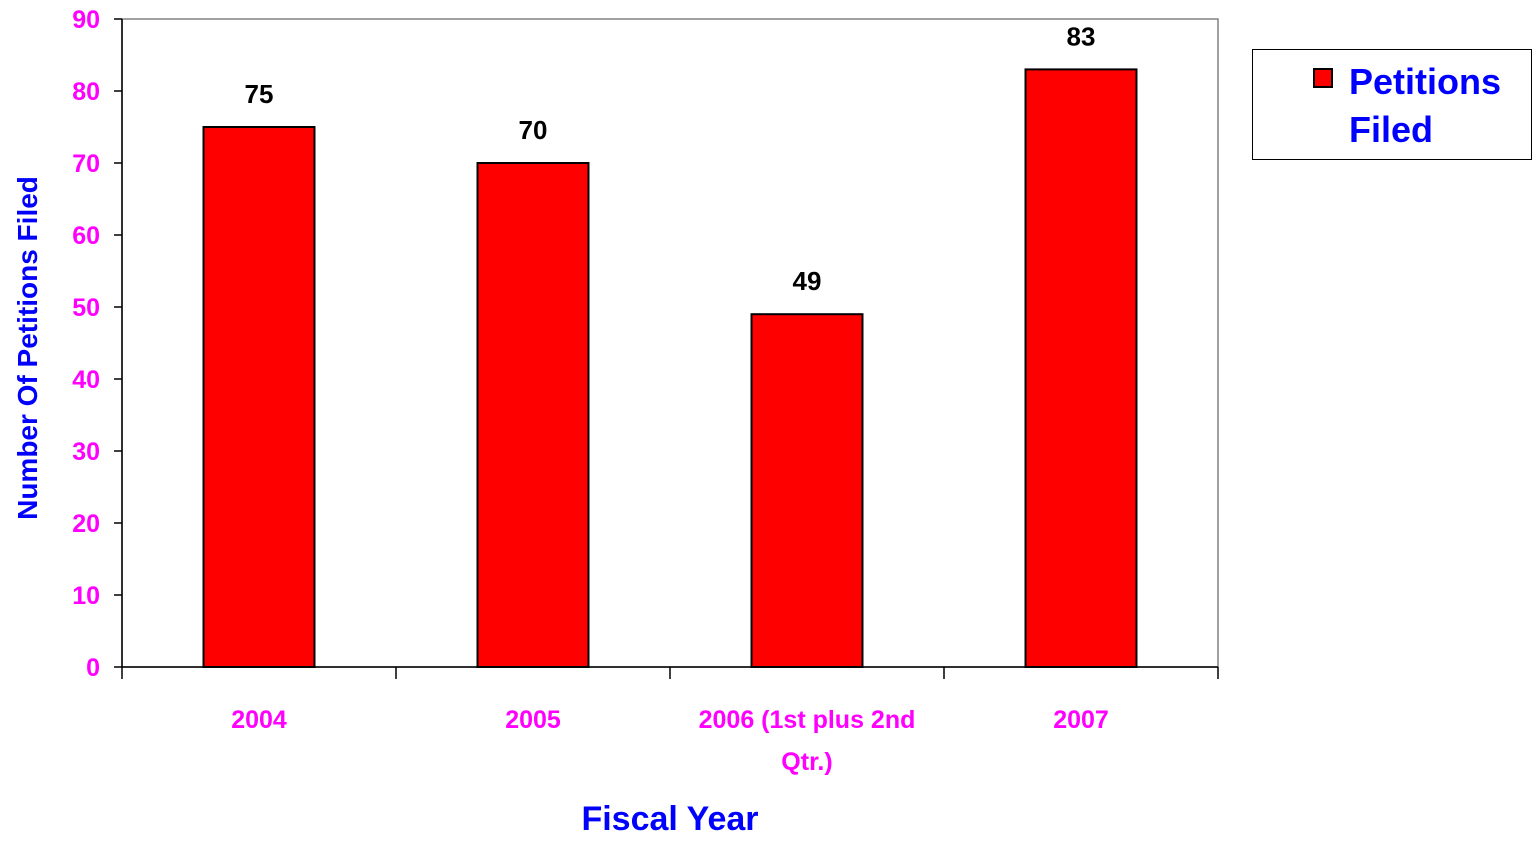 This screenshot has height=842, width=1533. I want to click on legend: Petitions Filed, so click(1392, 104).